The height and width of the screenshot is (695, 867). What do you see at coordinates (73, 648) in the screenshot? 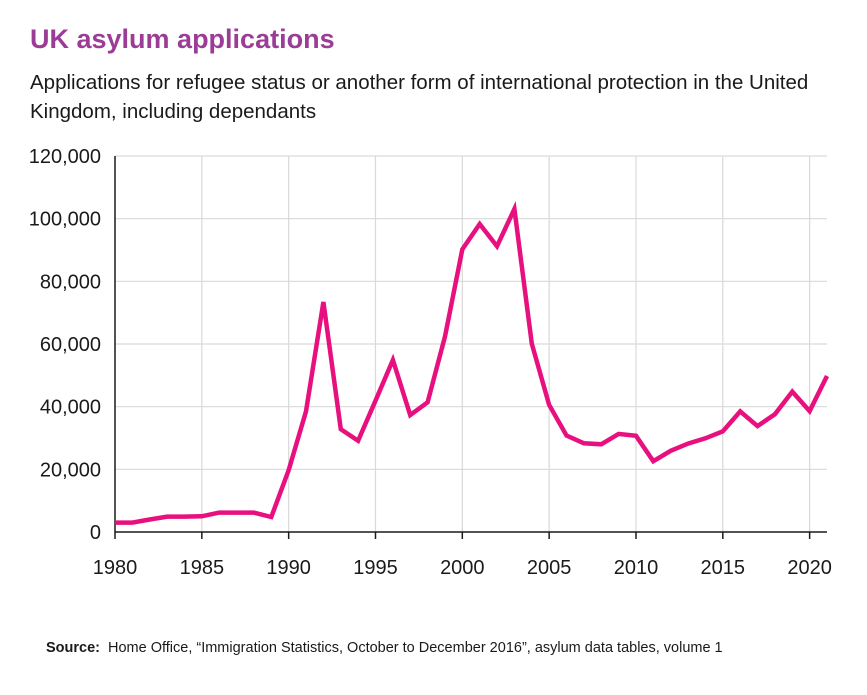
I see `source-label: Source:` at bounding box center [73, 648].